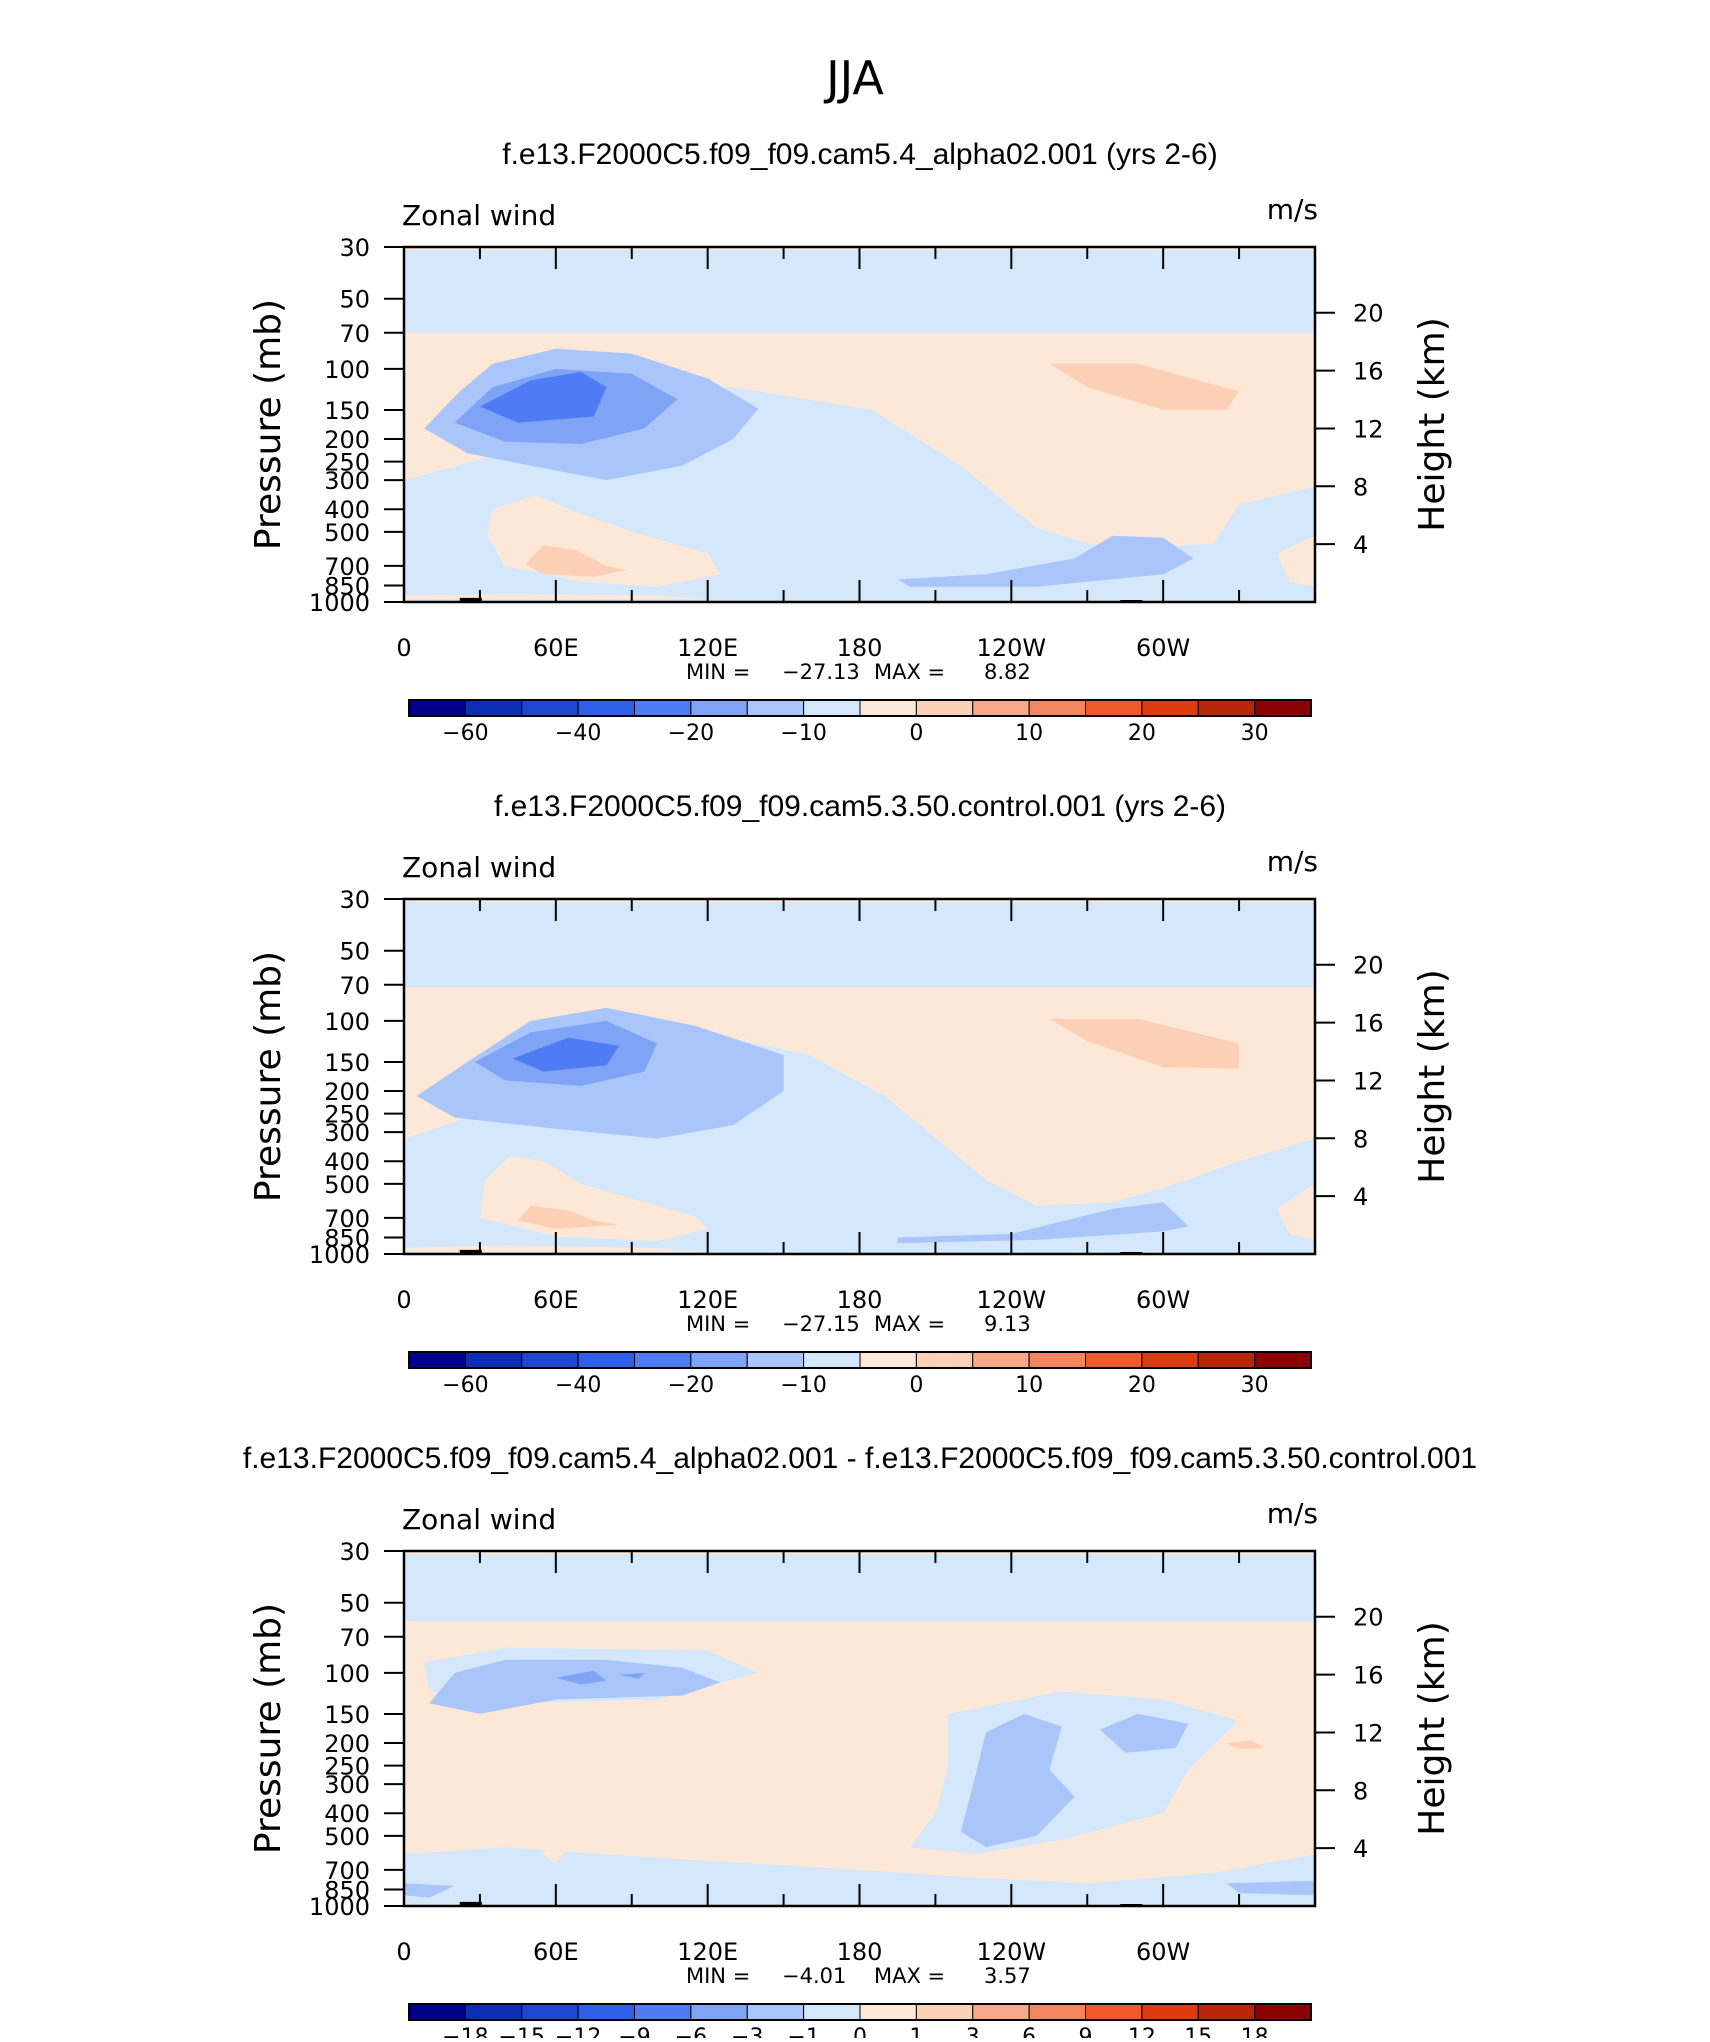 The width and height of the screenshot is (1710, 2042). Describe the element at coordinates (821, 672) in the screenshot. I see `stats-min-value: −27.13` at that location.